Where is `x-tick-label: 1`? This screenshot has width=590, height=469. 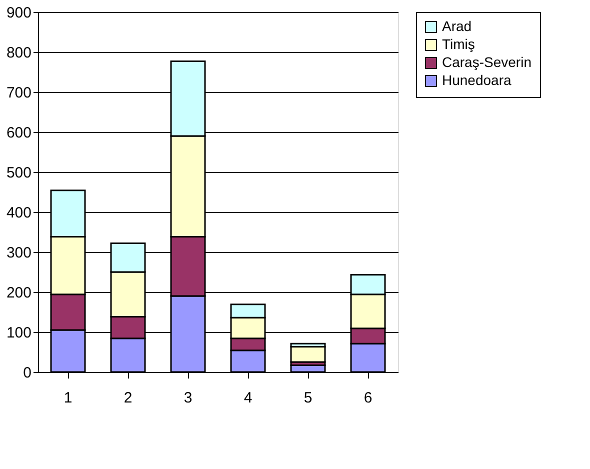 x-tick-label: 1 is located at coordinates (68, 398).